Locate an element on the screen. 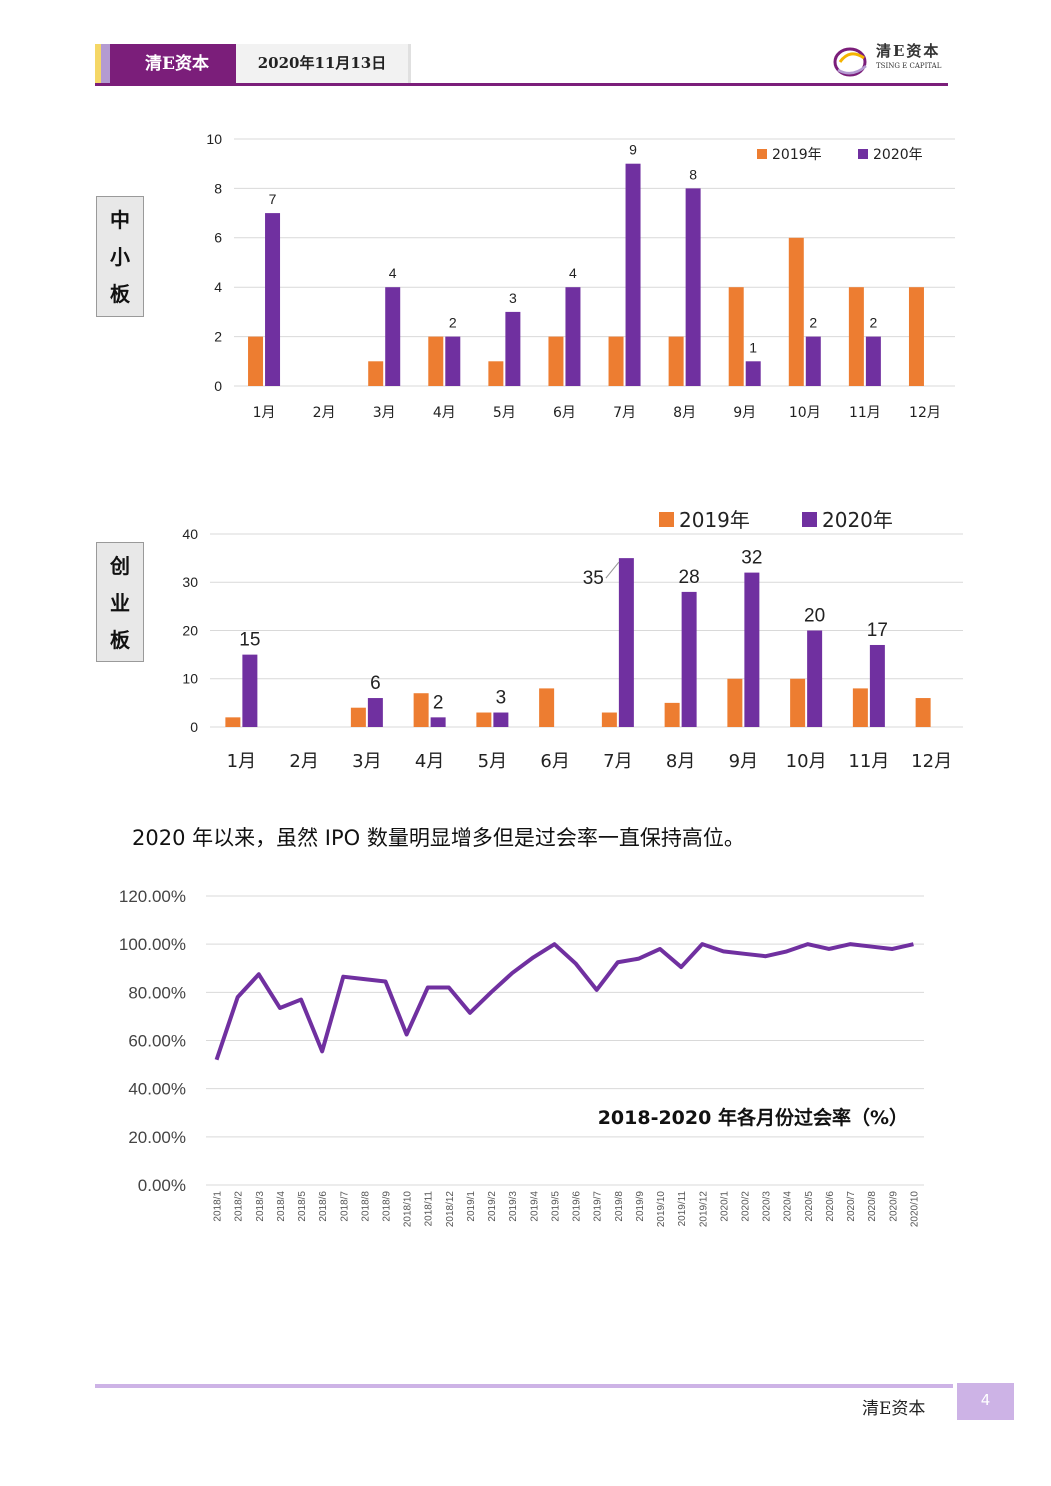  data-label-2020: 28 is located at coordinates (689, 577).